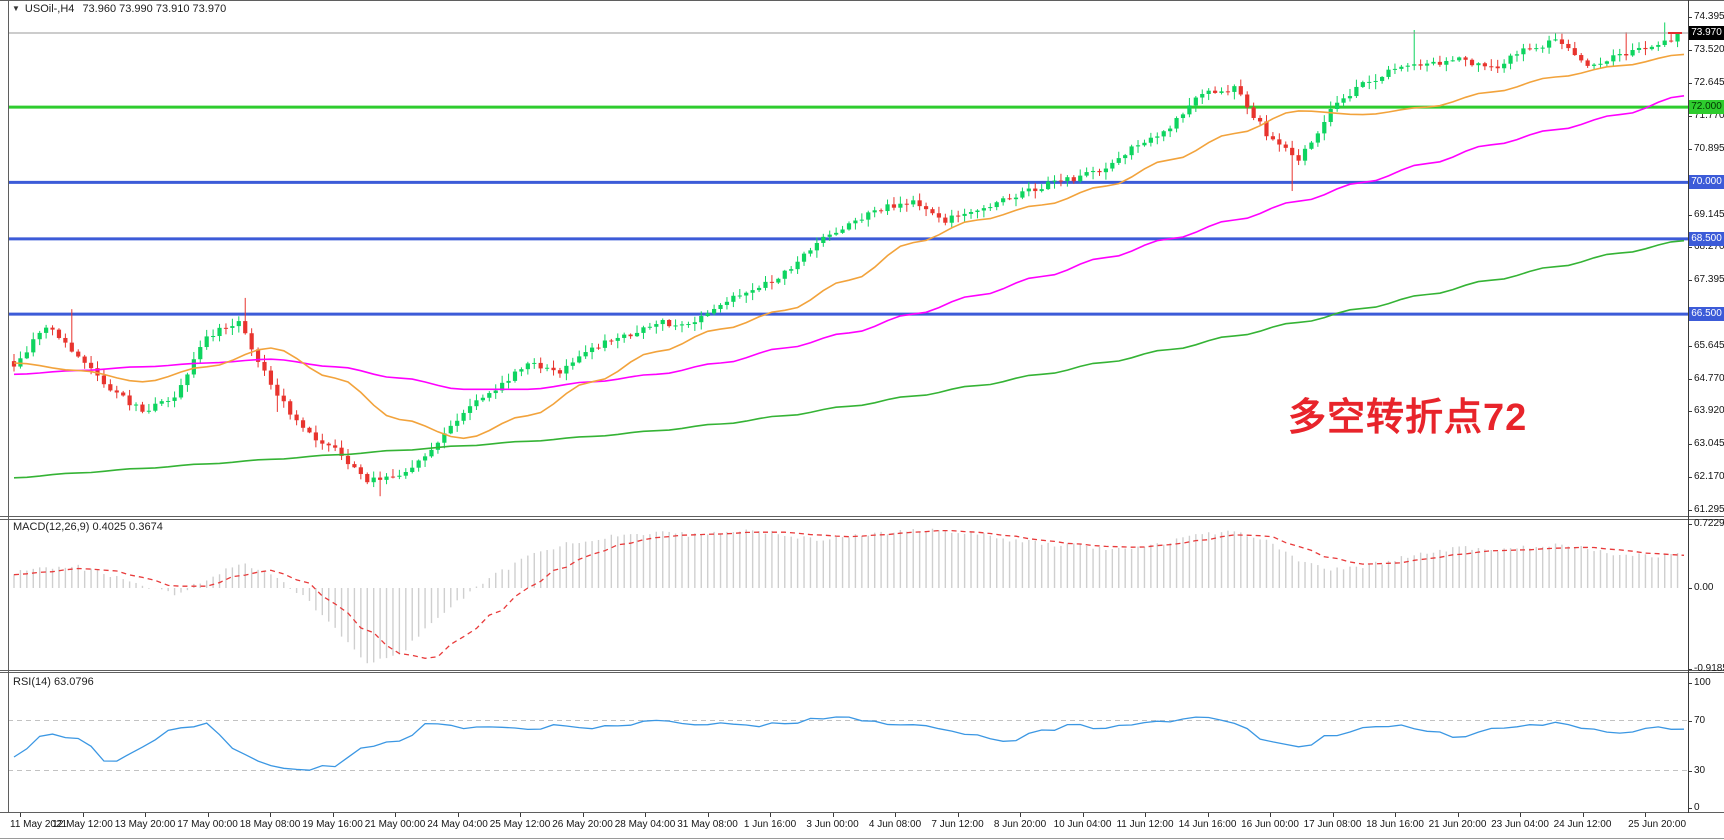  What do you see at coordinates (1709, 214) in the screenshot?
I see `price-tick-label: 69.145` at bounding box center [1709, 214].